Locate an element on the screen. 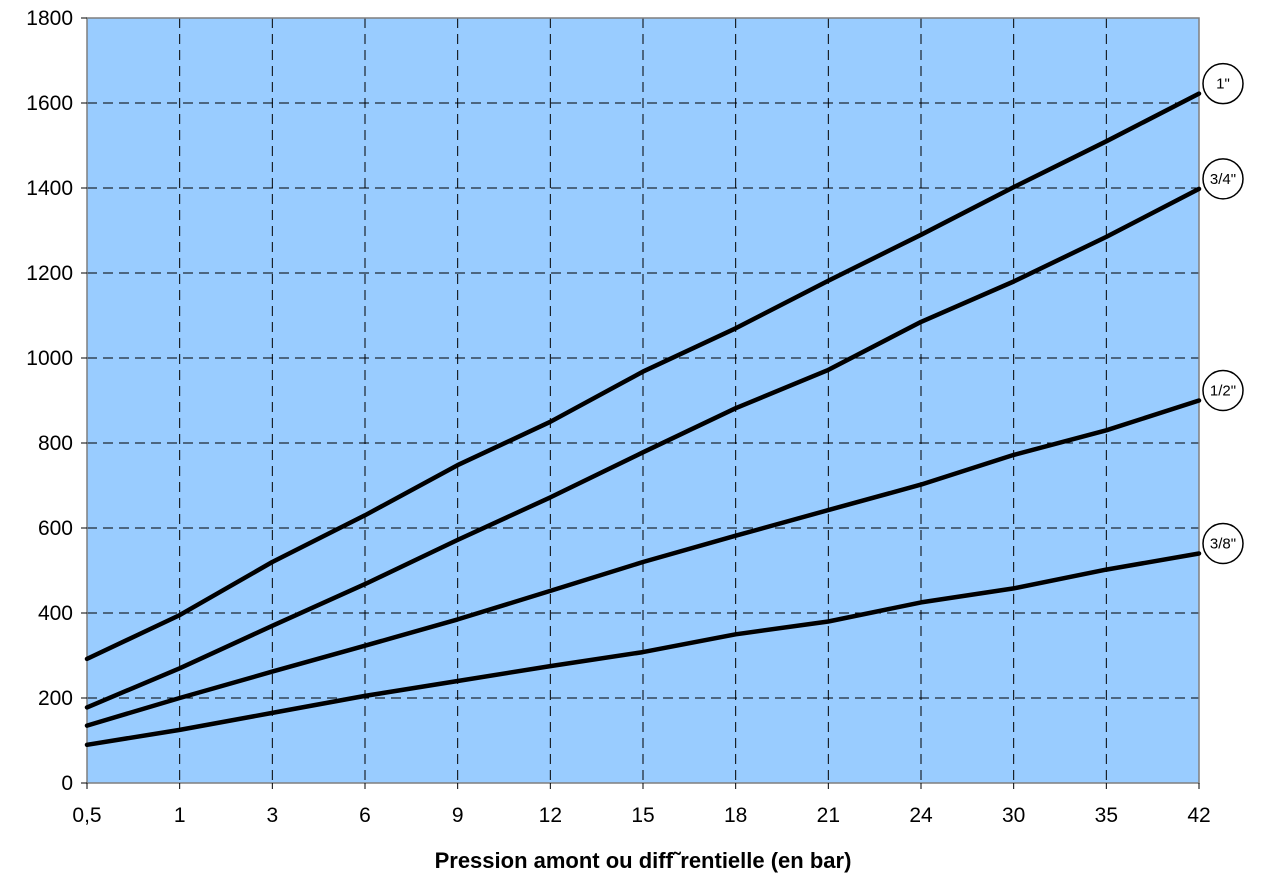 The width and height of the screenshot is (1262, 881). x-tick-label: 3 is located at coordinates (272, 815).